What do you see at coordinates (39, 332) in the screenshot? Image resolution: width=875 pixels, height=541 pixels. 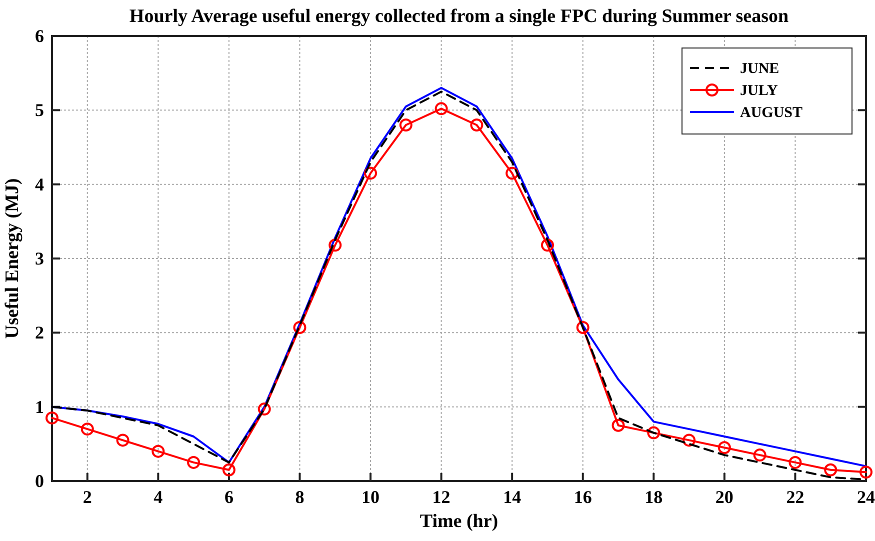 I see `y-tick-label: 2` at bounding box center [39, 332].